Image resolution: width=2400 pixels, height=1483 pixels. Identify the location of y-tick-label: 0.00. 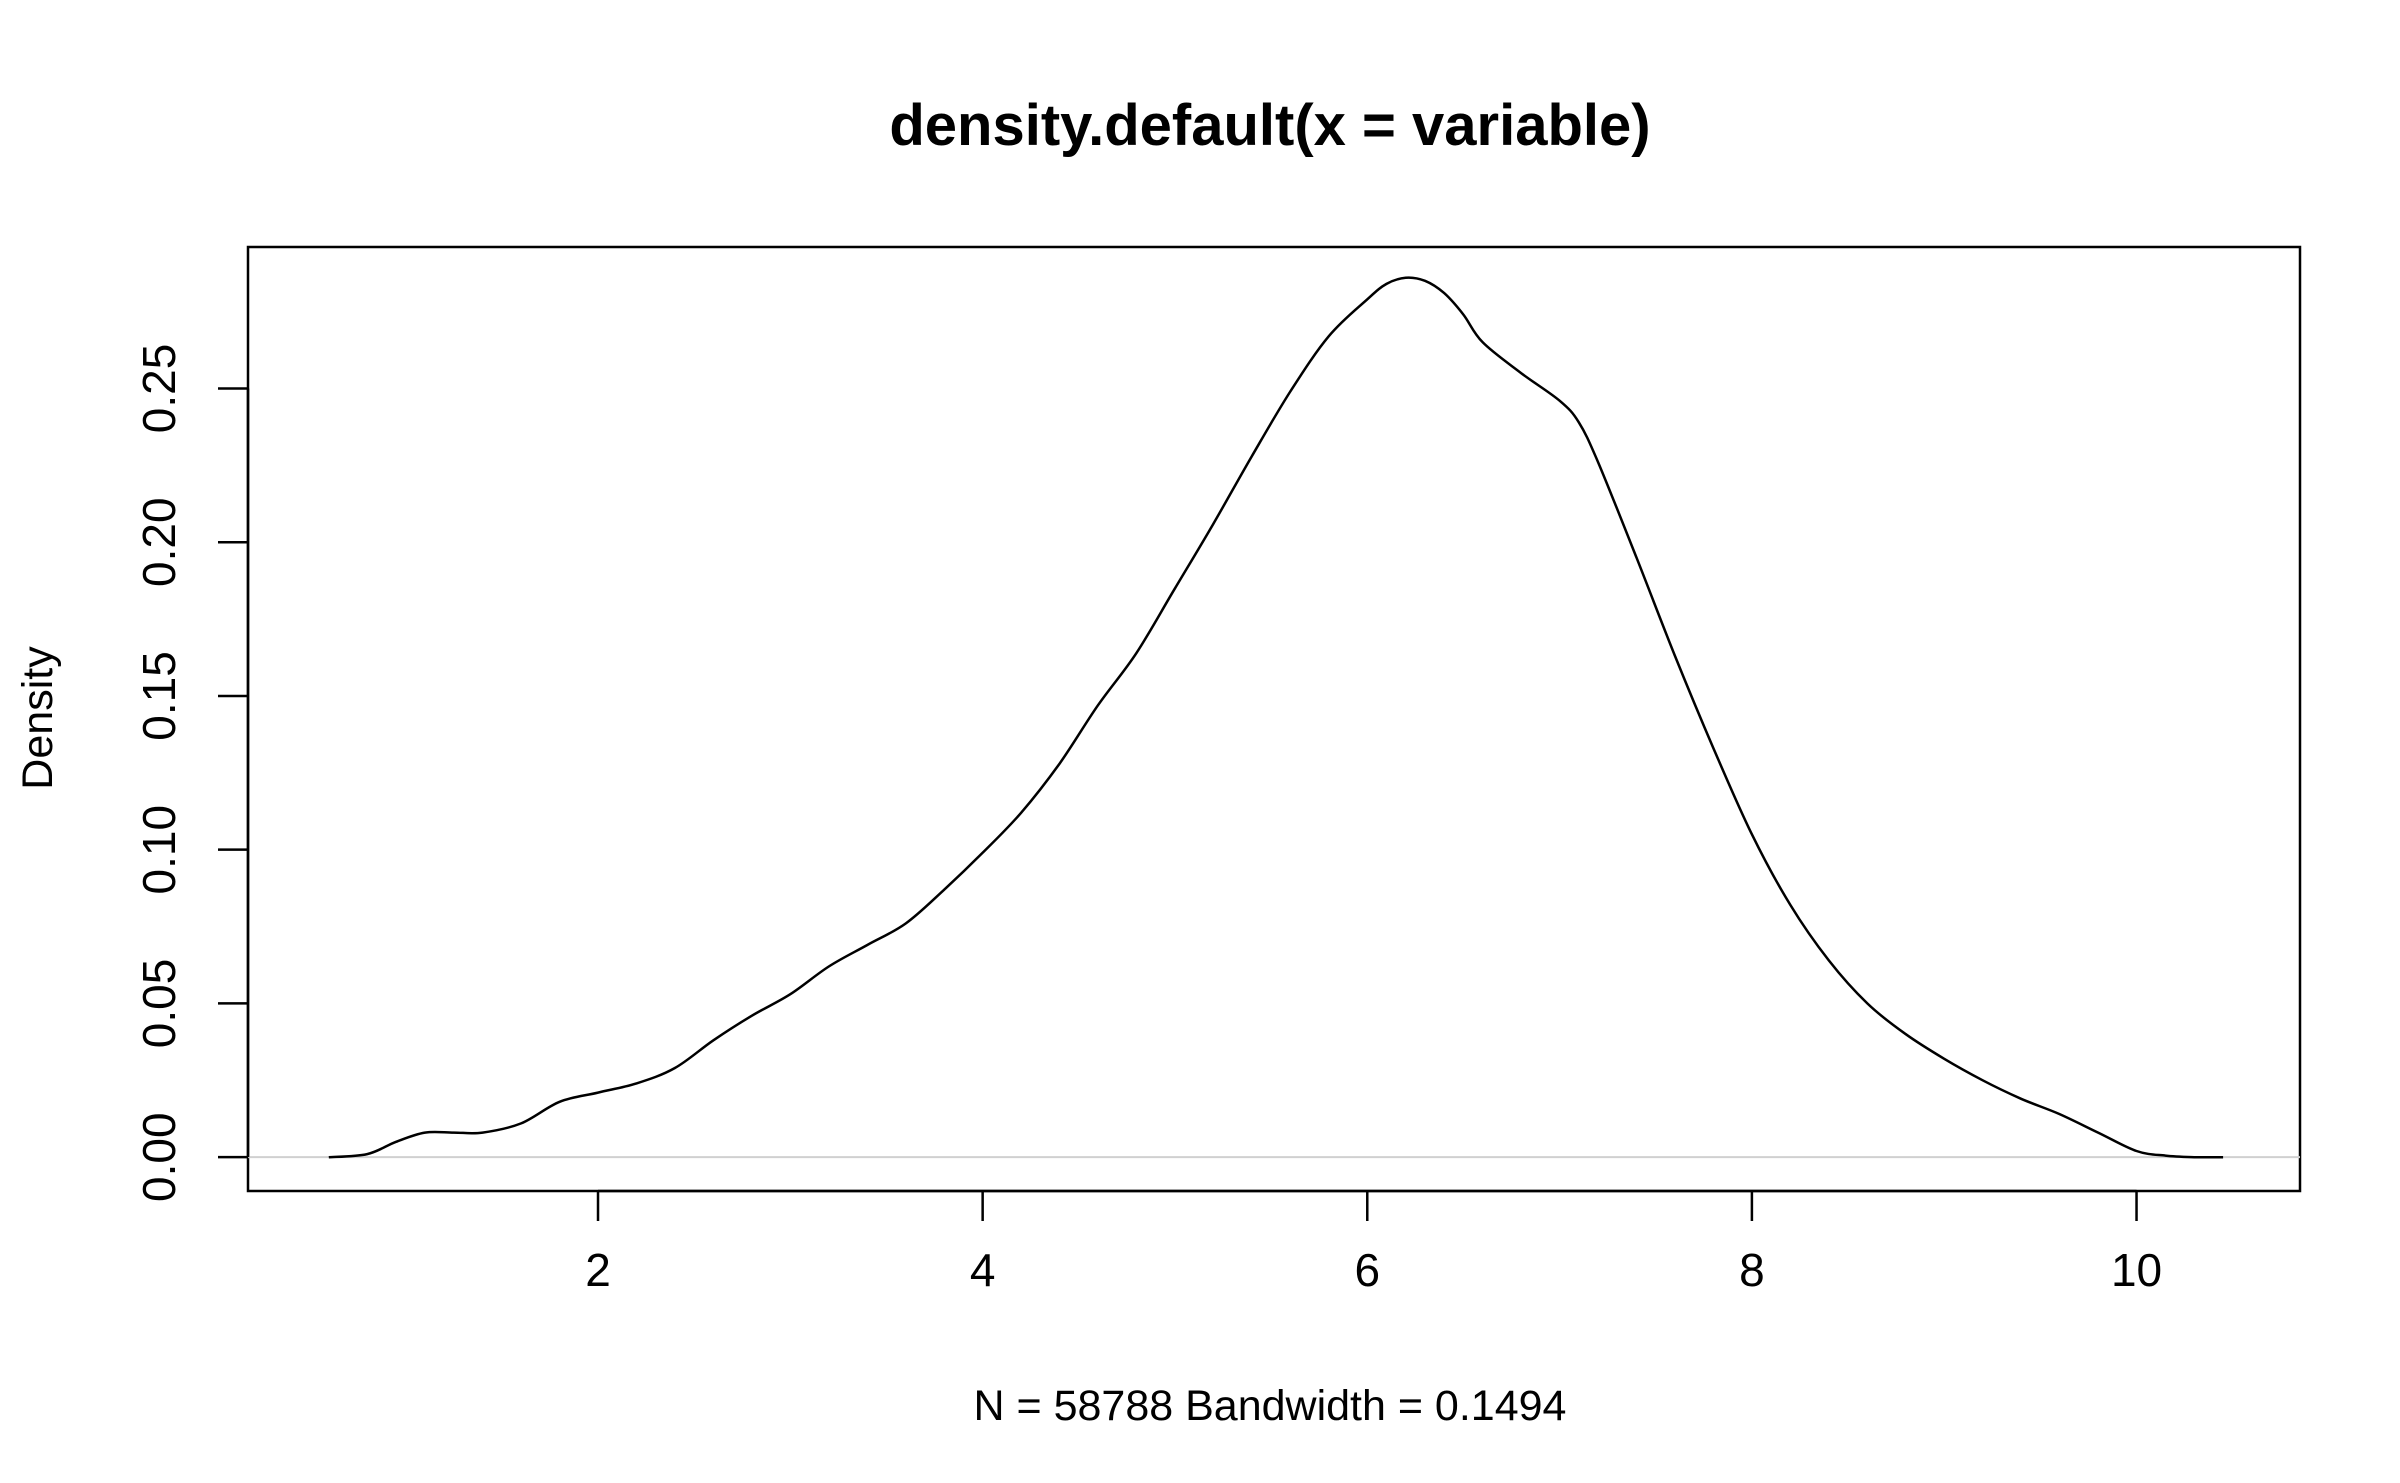
(159, 1157).